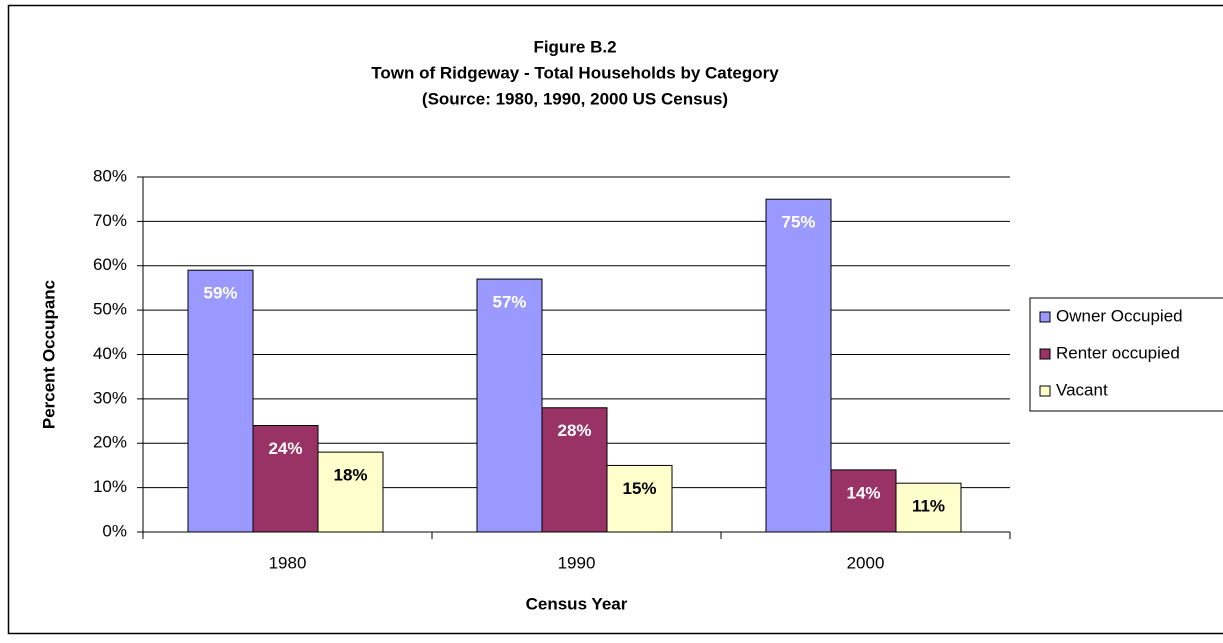 The width and height of the screenshot is (1223, 643). Describe the element at coordinates (798, 222) in the screenshot. I see `data-label: 75%` at that location.